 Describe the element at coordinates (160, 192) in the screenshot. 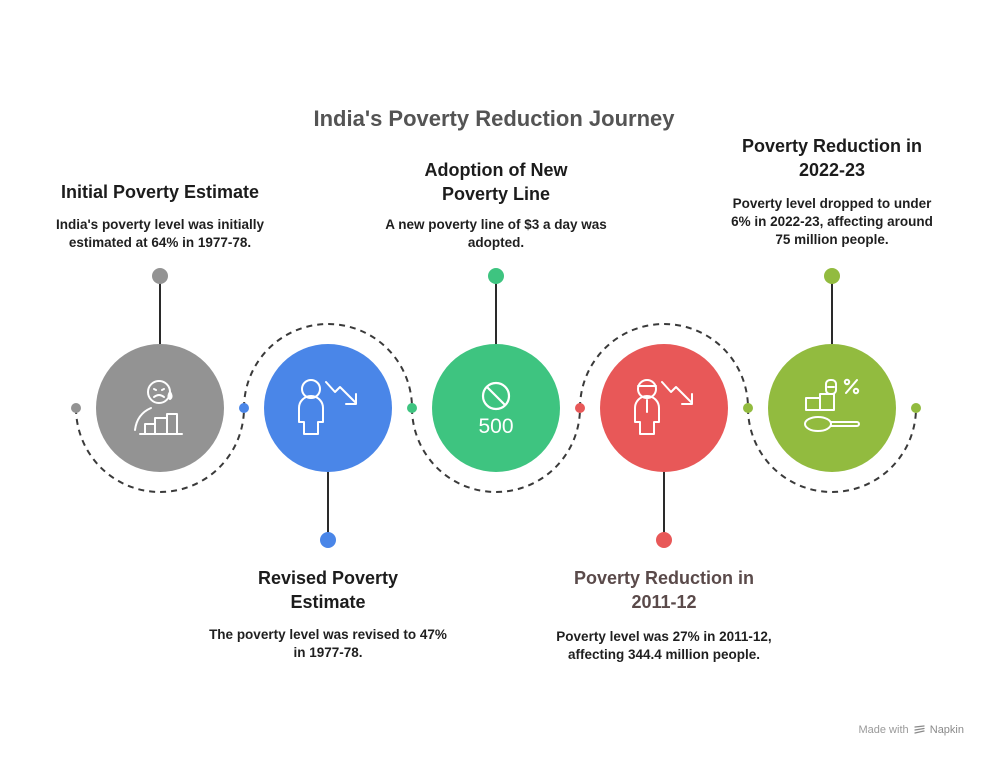

I see `step-1-heading: Initial Poverty Estimate` at that location.